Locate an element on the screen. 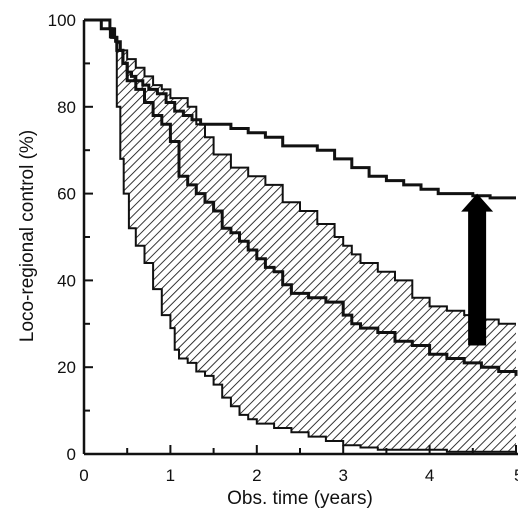 The height and width of the screenshot is (508, 518). up-arrow-annotation is located at coordinates (477, 269).